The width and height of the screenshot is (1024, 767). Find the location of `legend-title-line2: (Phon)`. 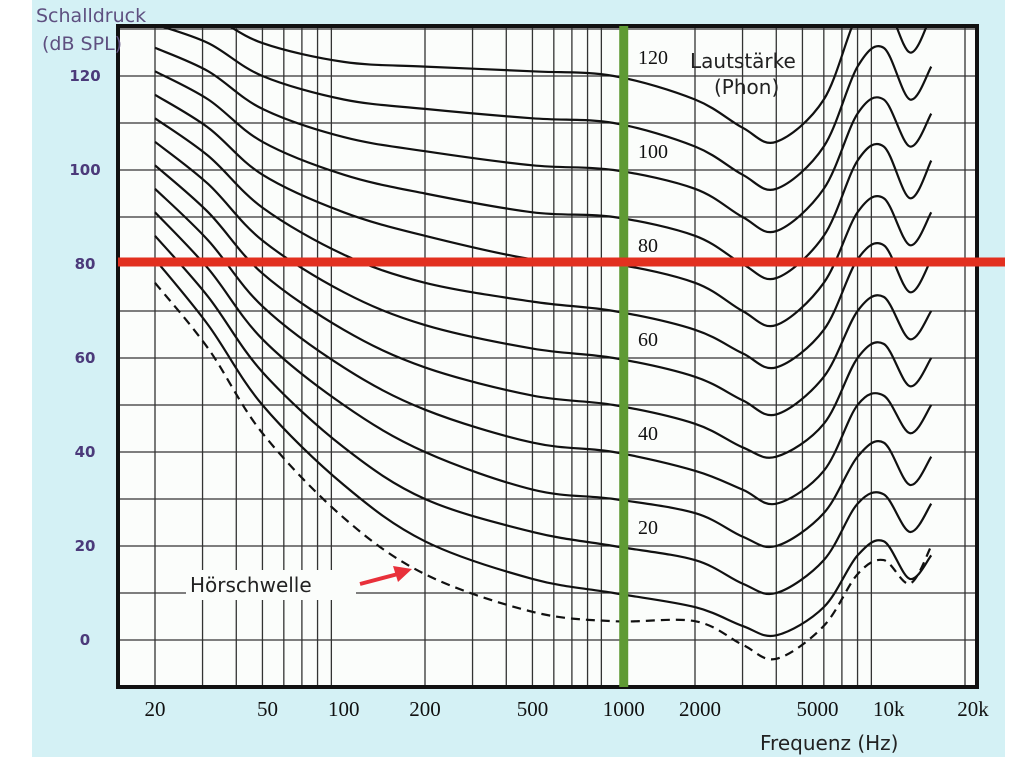

legend-title-line2: (Phon) is located at coordinates (746, 87).